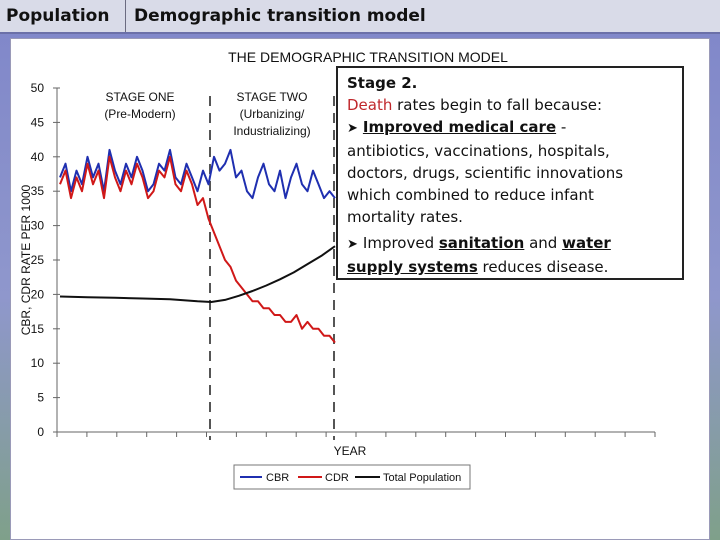 Image resolution: width=720 pixels, height=540 pixels. Describe the element at coordinates (422, 478) in the screenshot. I see `legend-pop: Total Population` at that location.